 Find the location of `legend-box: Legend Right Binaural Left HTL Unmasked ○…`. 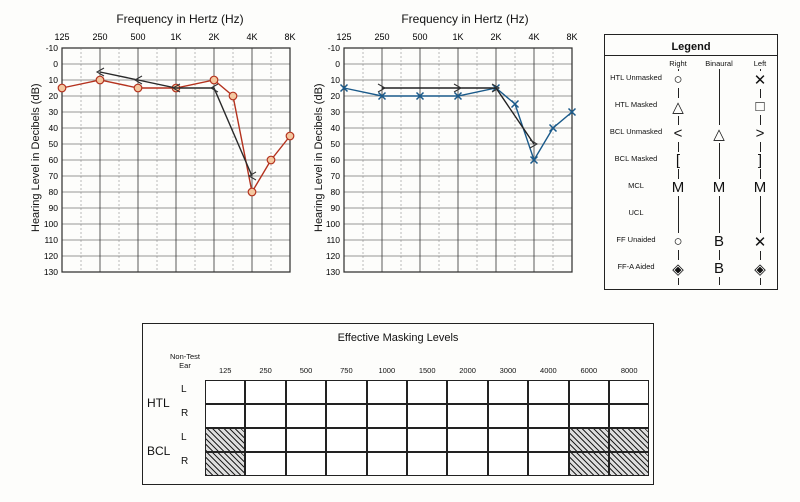

legend-box: Legend Right Binaural Left HTL Unmasked ○… is located at coordinates (691, 162).